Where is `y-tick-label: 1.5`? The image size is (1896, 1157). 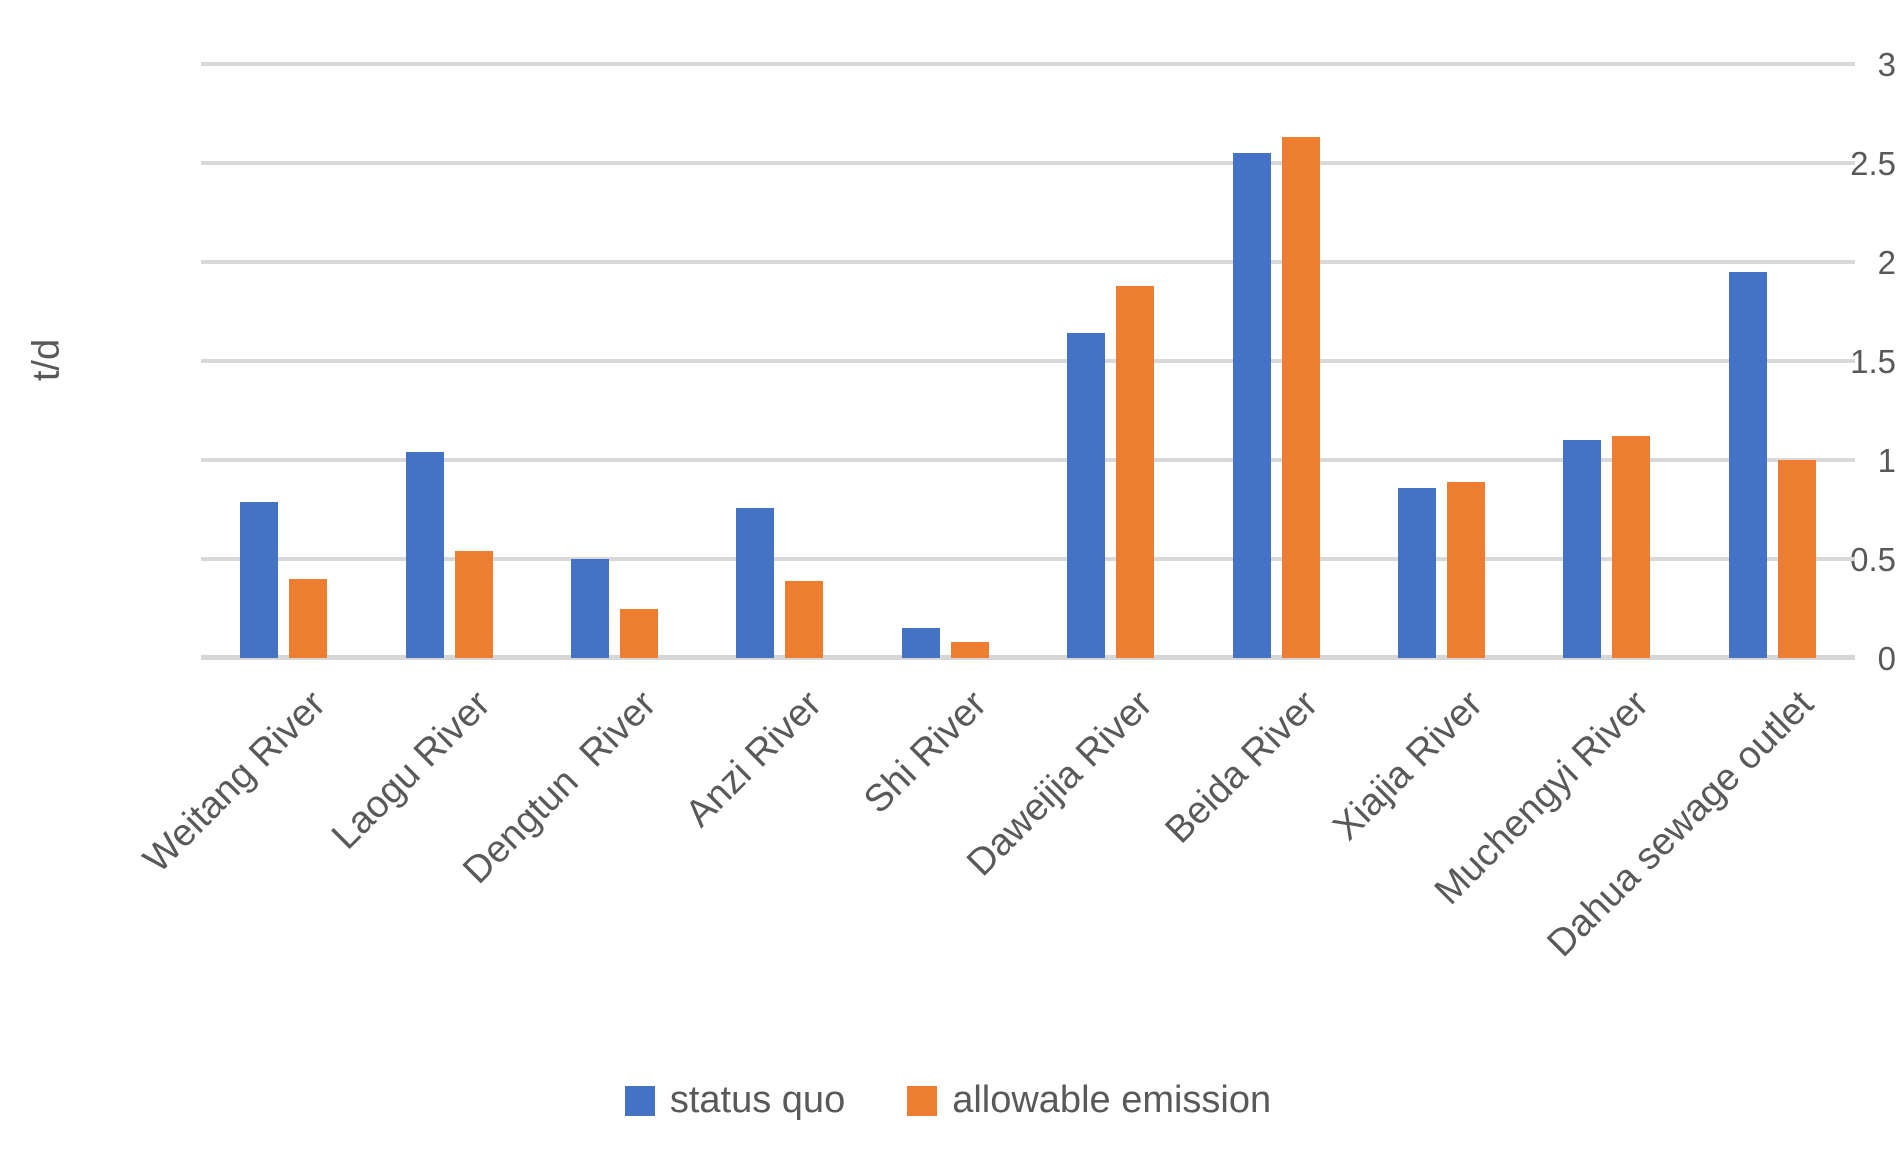
y-tick-label: 1.5 is located at coordinates (1873, 361).